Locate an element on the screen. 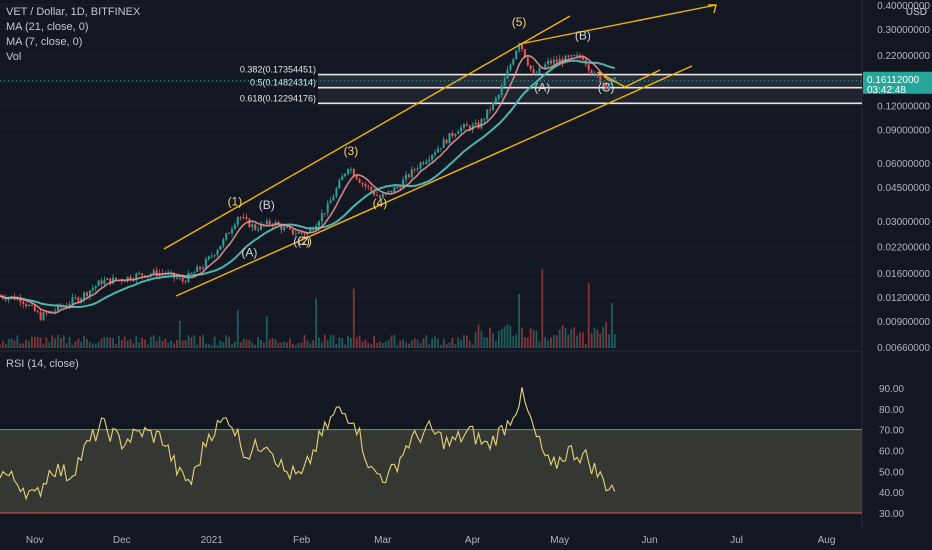 Image resolution: width=932 pixels, height=550 pixels. symbol-title: VET / Dollar, 1D, BITFINEX is located at coordinates (73, 12).